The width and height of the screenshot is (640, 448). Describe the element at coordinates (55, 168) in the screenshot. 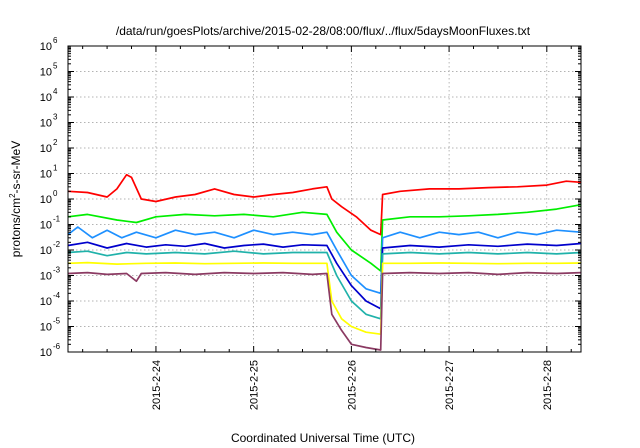

I see `y-tick-exponent: 1` at that location.